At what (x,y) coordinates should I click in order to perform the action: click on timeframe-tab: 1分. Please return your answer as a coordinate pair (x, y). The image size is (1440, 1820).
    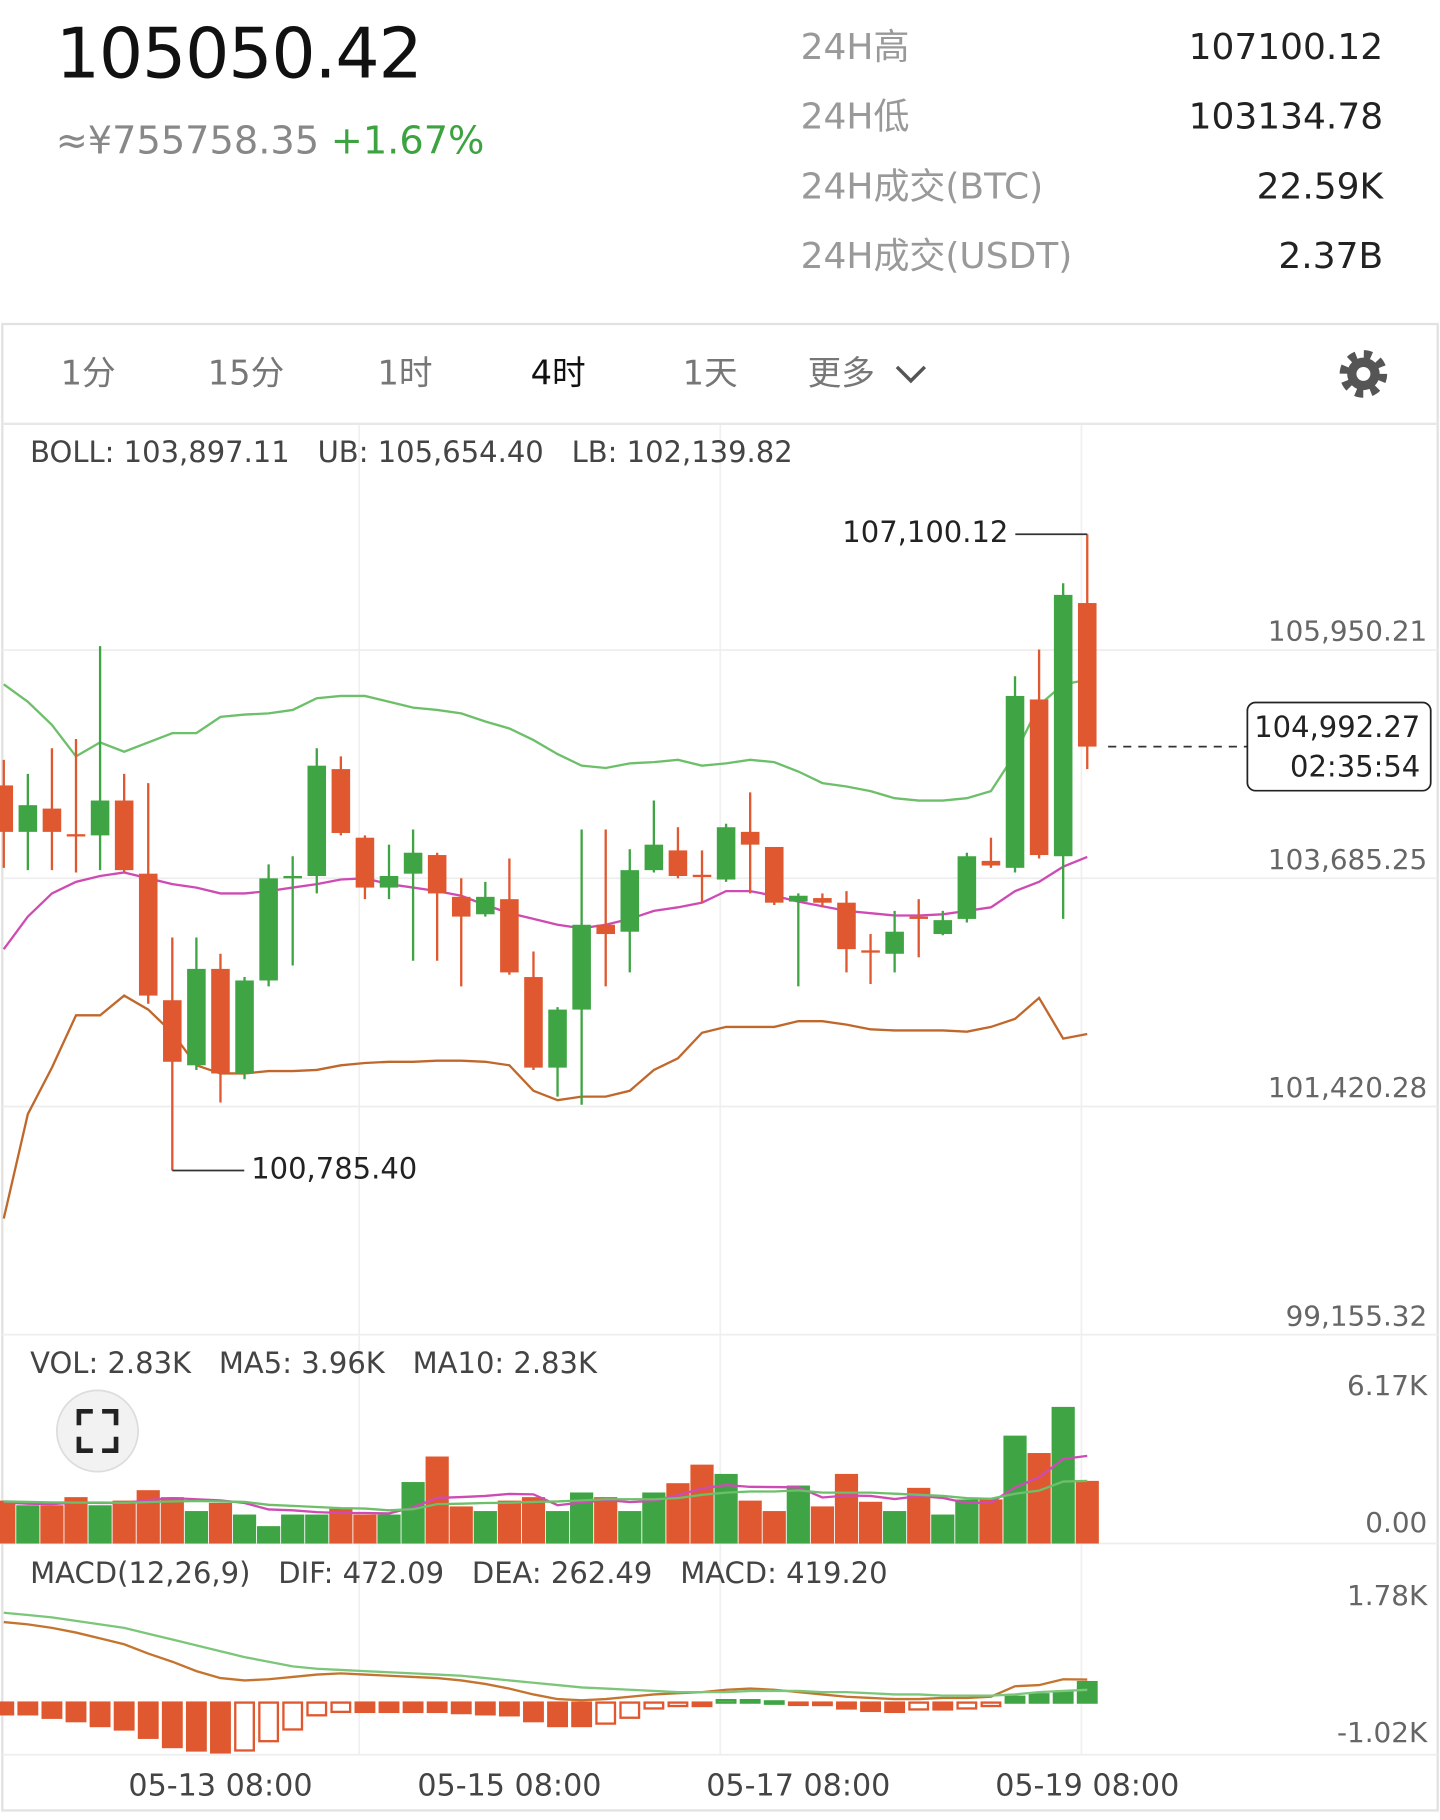
    Looking at the image, I should click on (88, 373).